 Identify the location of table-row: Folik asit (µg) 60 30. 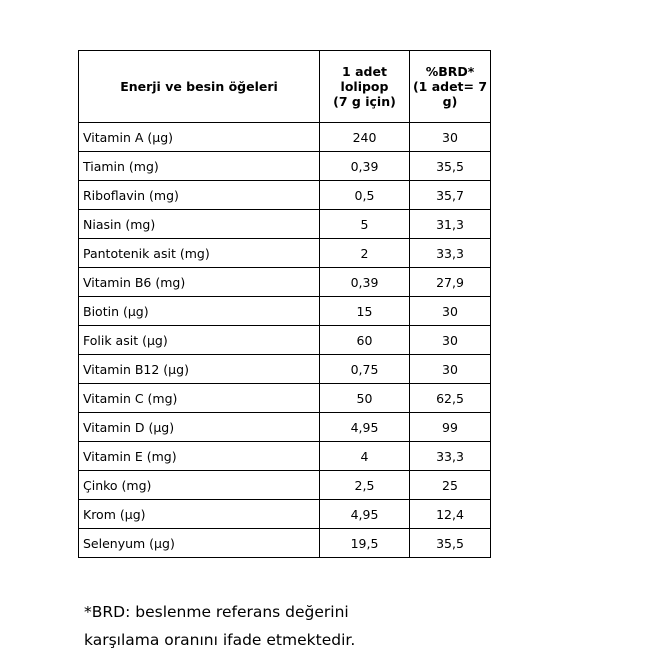
(284, 340).